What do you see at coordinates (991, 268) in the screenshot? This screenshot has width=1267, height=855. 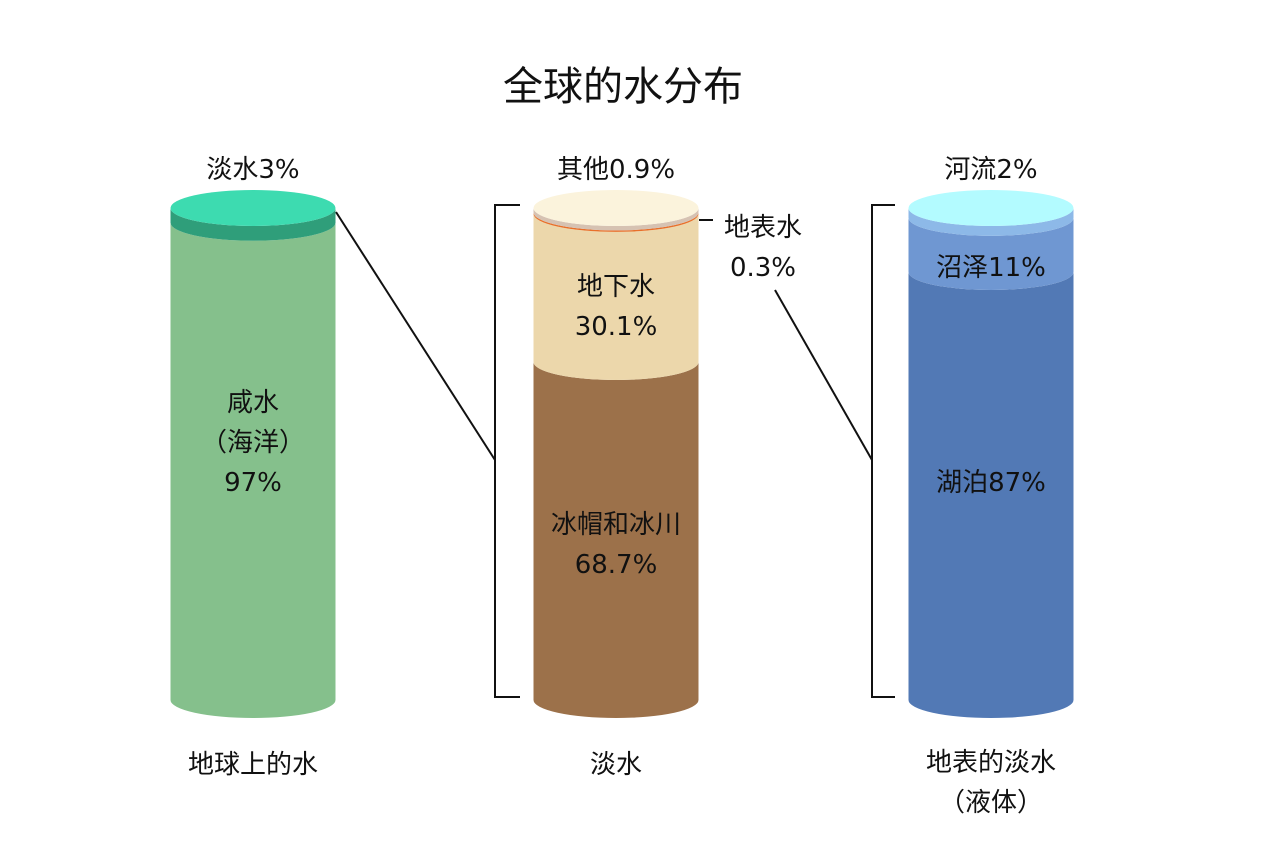 I see `data-label: 沼泽11%` at bounding box center [991, 268].